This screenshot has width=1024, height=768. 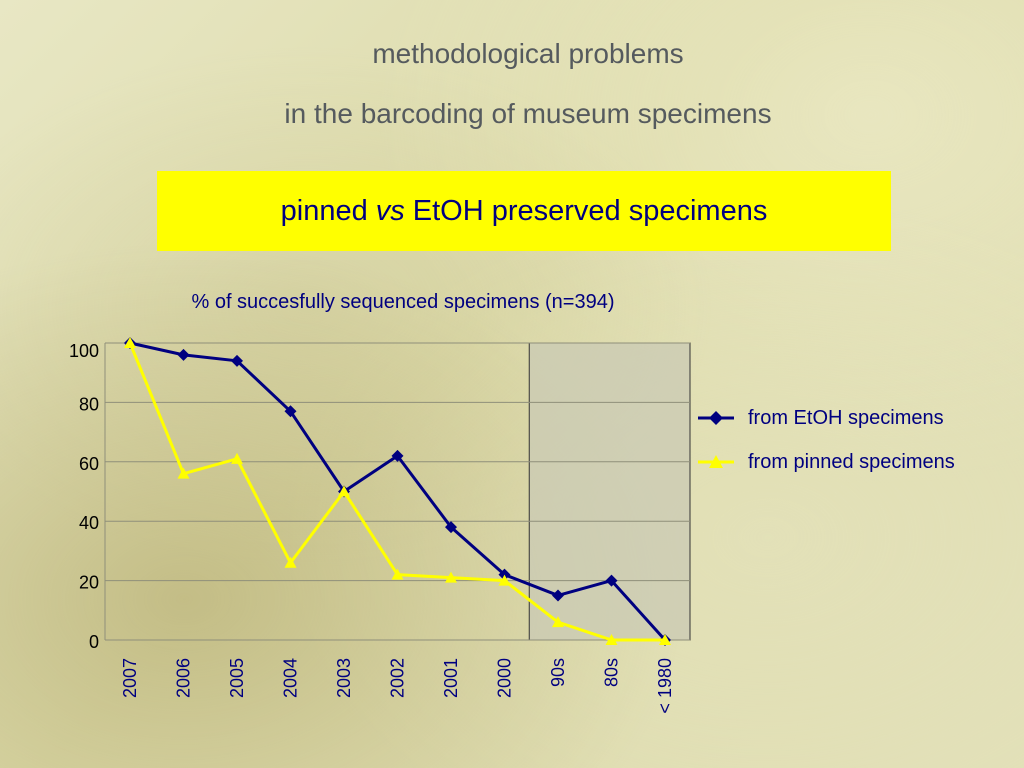 What do you see at coordinates (716, 461) in the screenshot?
I see `legend-pinned-marker-icon` at bounding box center [716, 461].